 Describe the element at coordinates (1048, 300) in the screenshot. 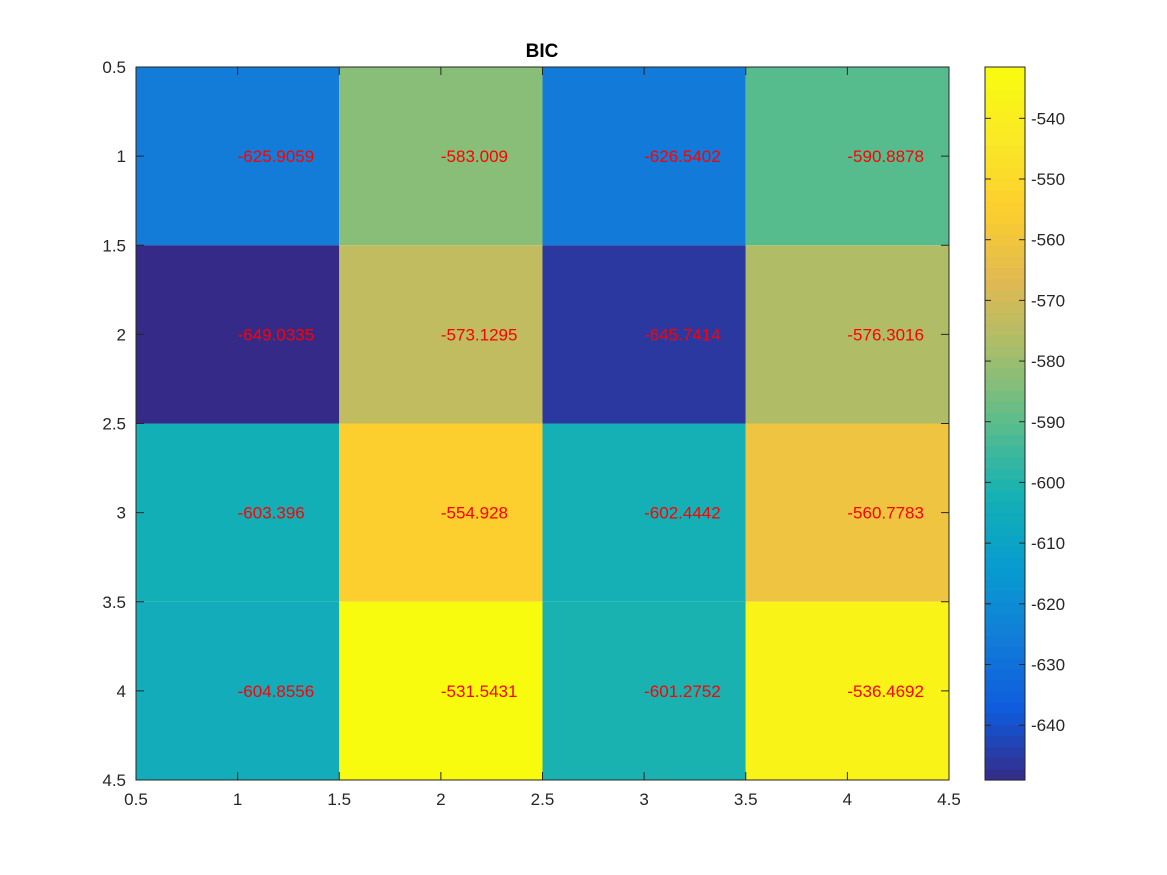

I see `colorbar-tick-label: -570` at that location.